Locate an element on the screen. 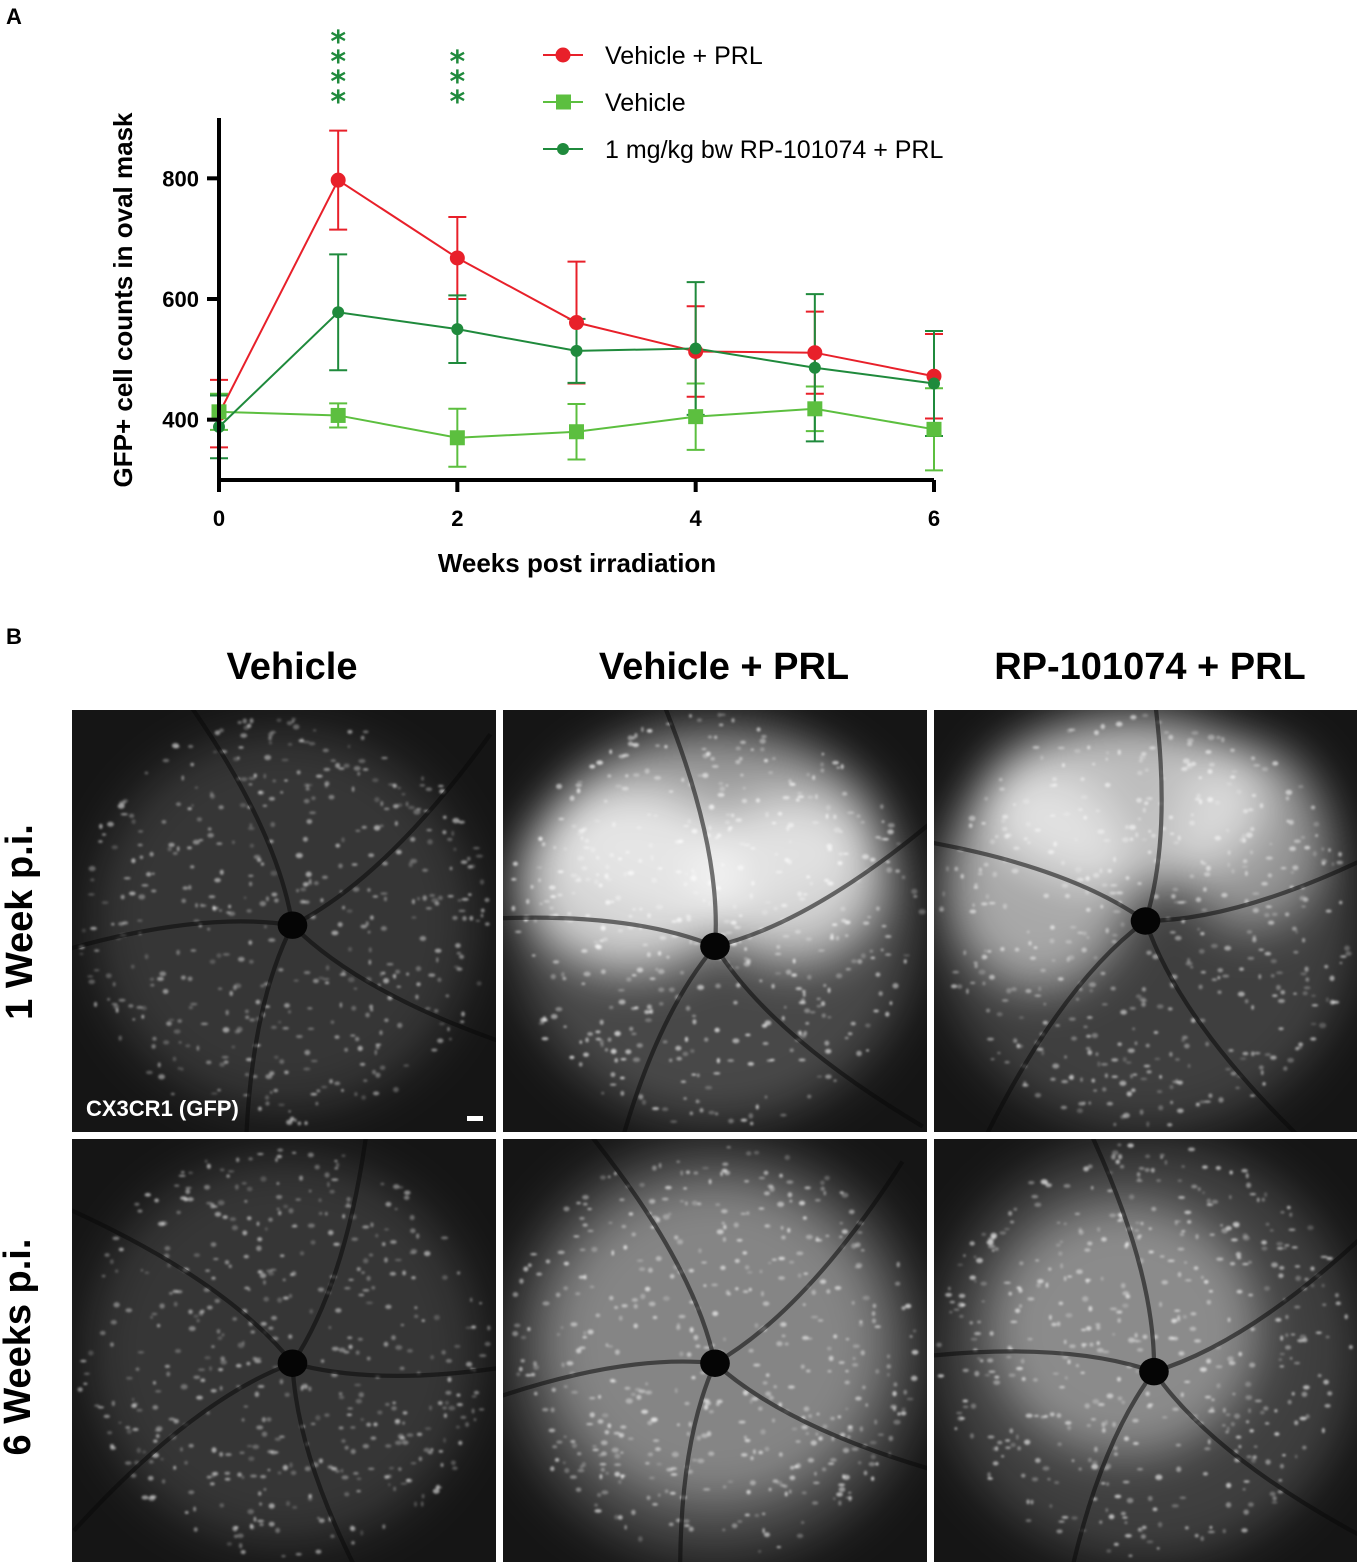 This screenshot has height=1562, width=1357. row-title-6-weeks: 6 Weeks p.i. is located at coordinates (19, 1347).